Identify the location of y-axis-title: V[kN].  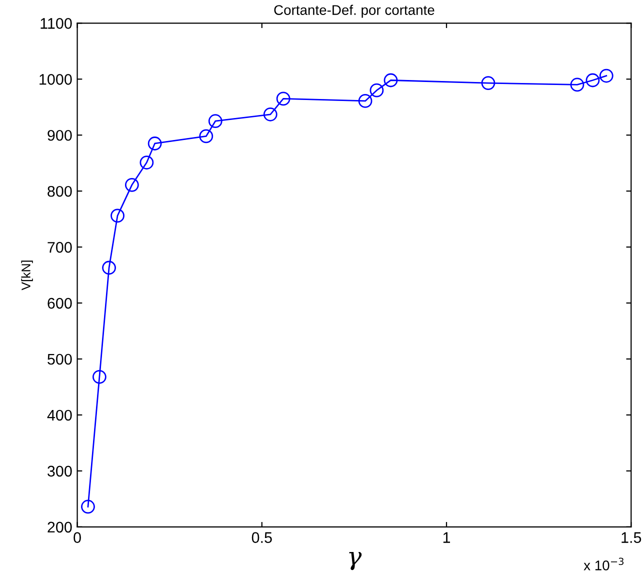
(27, 275).